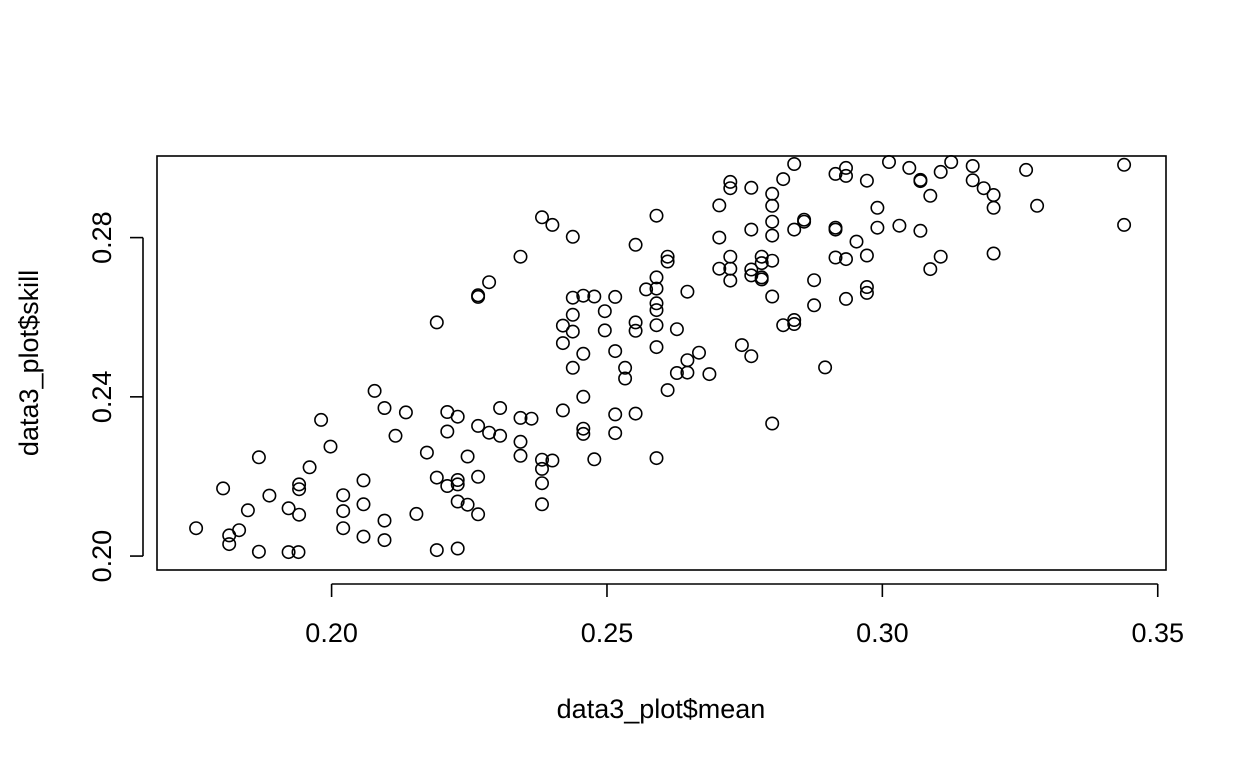  Describe the element at coordinates (882, 633) in the screenshot. I see `x-tick-label: 0.30` at that location.